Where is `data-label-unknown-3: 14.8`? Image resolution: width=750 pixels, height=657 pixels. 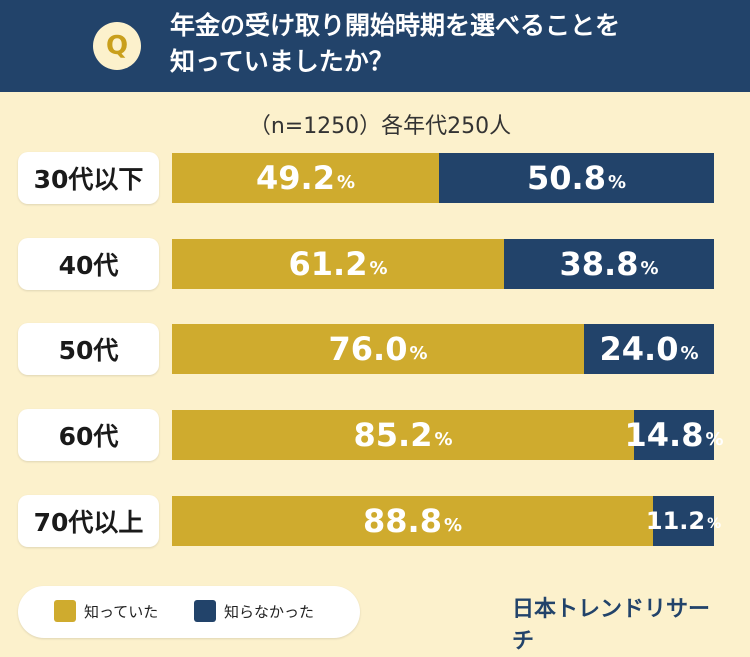
data-label-unknown-3: 14.8 is located at coordinates (664, 435).